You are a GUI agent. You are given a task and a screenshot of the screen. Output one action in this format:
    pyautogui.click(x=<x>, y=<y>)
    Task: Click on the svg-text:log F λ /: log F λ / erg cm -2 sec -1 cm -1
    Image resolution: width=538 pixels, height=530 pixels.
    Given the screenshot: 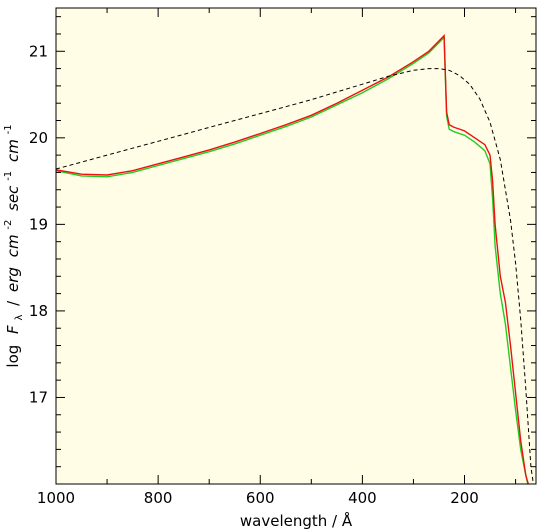 What is the action you would take?
    pyautogui.click(x=13, y=245)
    